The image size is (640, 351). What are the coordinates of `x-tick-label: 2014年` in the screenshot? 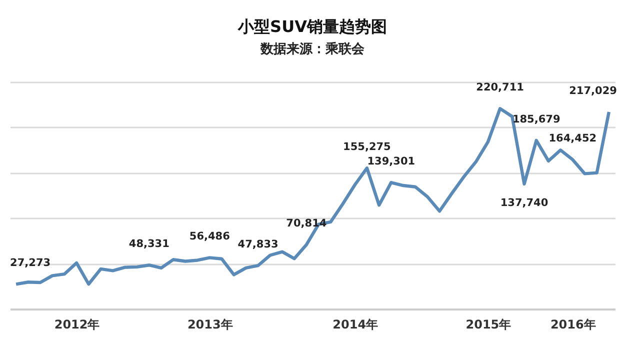 It's located at (355, 325).